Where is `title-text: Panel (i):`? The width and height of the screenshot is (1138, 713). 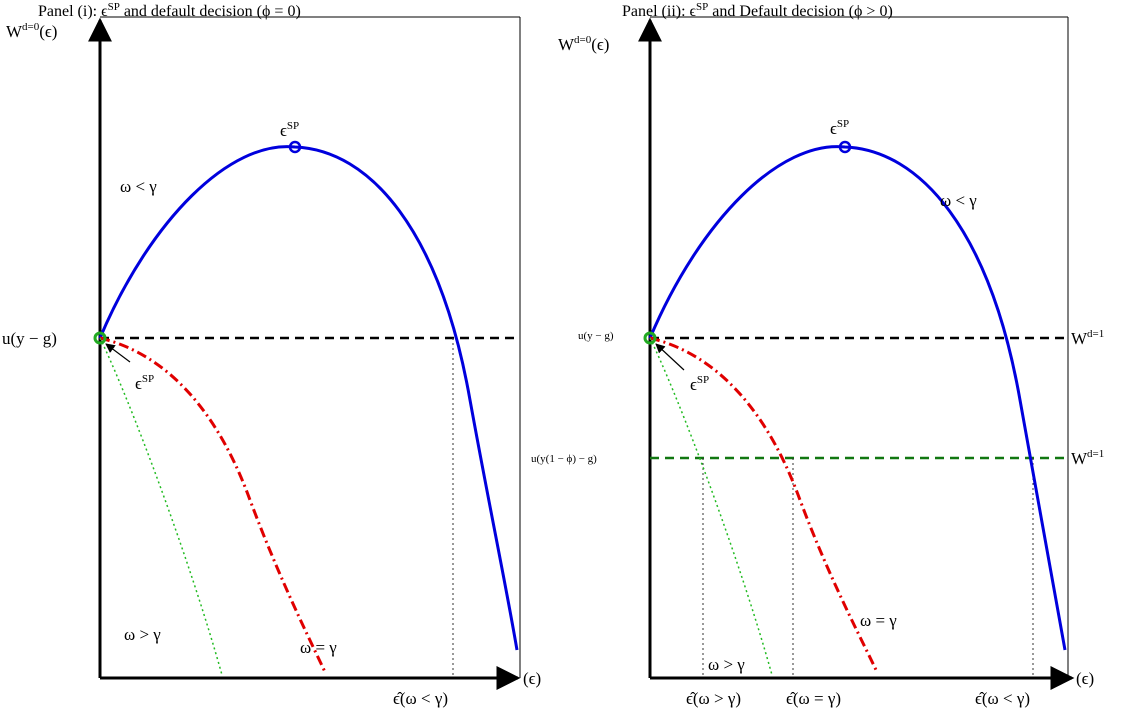 title-text: Panel (i): is located at coordinates (69, 11).